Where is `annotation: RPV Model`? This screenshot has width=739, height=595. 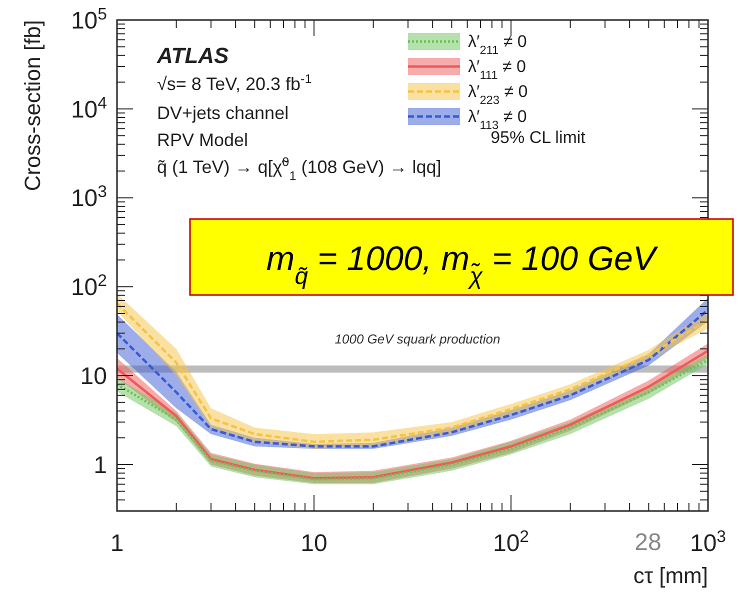 annotation: RPV Model is located at coordinates (202, 140).